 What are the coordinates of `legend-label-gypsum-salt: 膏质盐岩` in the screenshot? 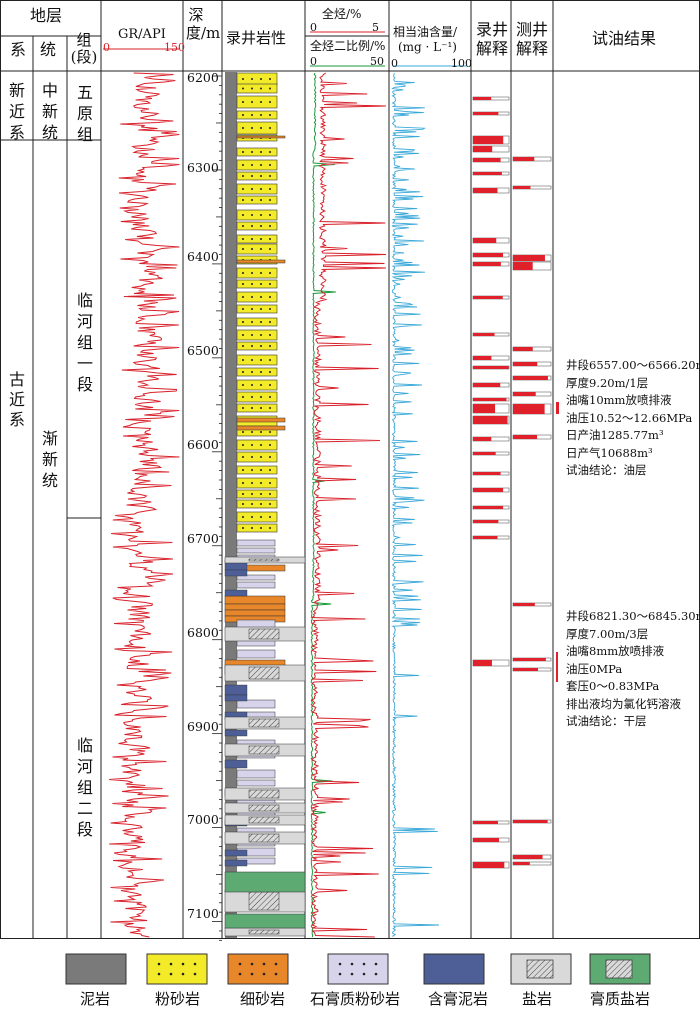 It's located at (620, 999).